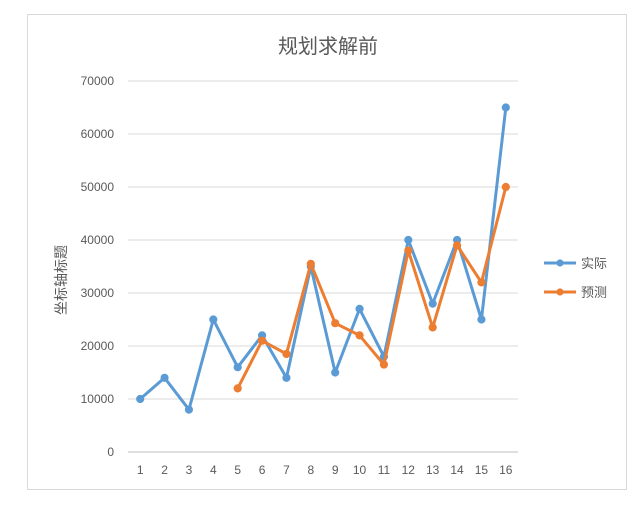 This screenshot has height=506, width=639. What do you see at coordinates (482, 470) in the screenshot?
I see `x-tick-label: 15` at bounding box center [482, 470].